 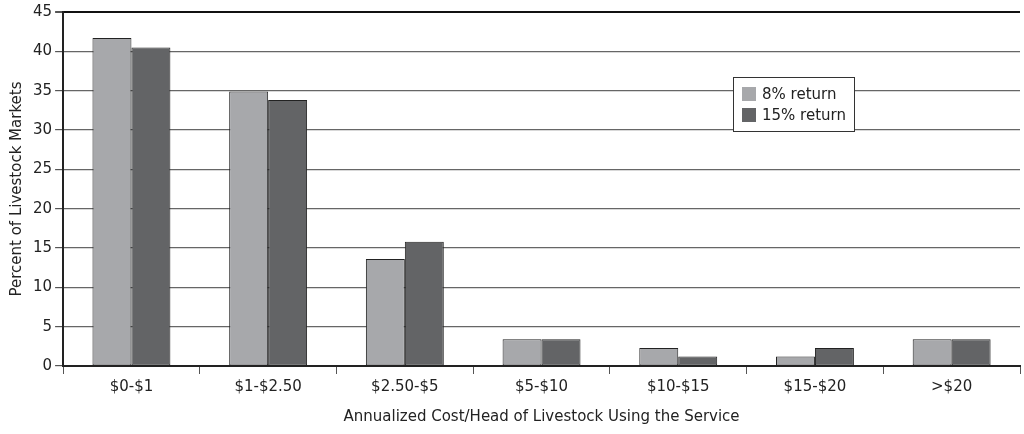 I want to click on x-tick-label: >$20, so click(x=952, y=385).